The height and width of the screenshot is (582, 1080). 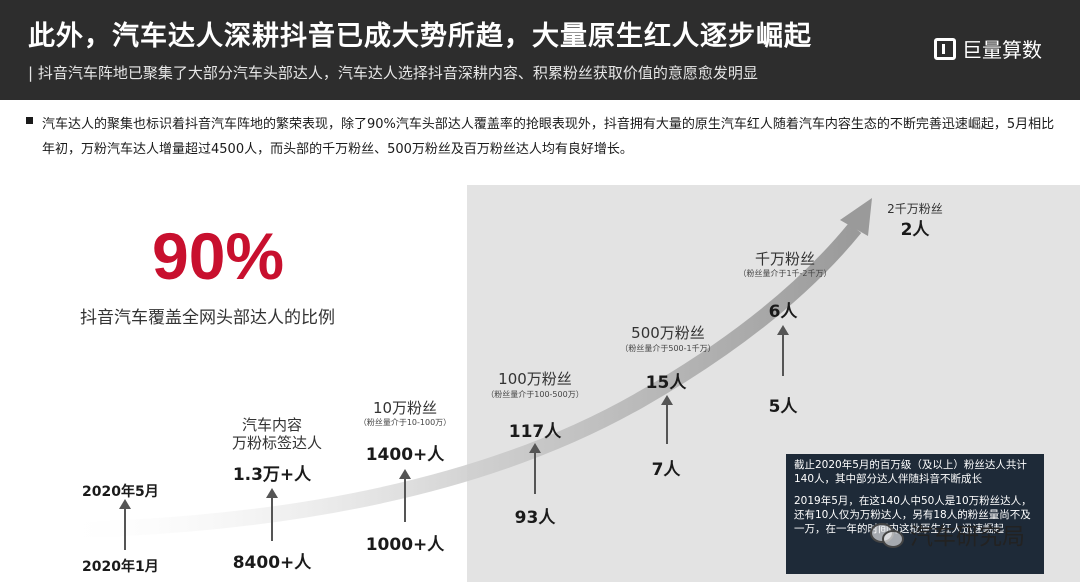 I want to click on tier-value-jan: 5人, so click(x=783, y=407).